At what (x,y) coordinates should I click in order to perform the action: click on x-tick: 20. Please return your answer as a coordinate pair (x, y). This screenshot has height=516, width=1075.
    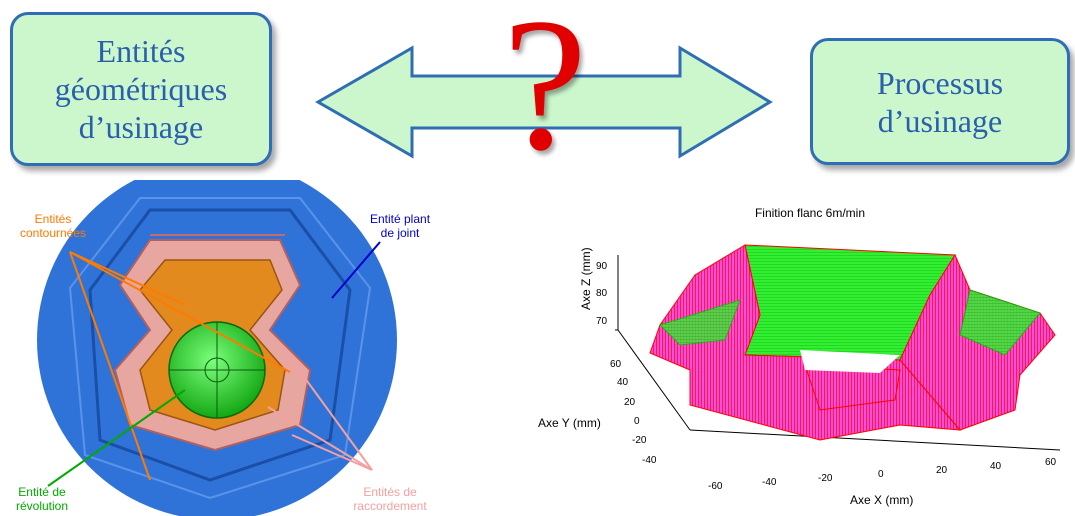
    Looking at the image, I should click on (942, 470).